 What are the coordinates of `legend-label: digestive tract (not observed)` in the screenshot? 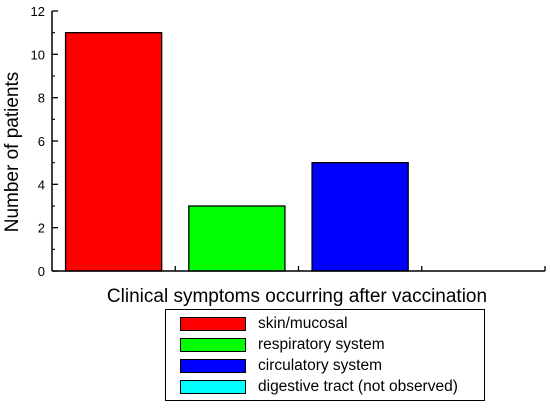 It's located at (358, 386).